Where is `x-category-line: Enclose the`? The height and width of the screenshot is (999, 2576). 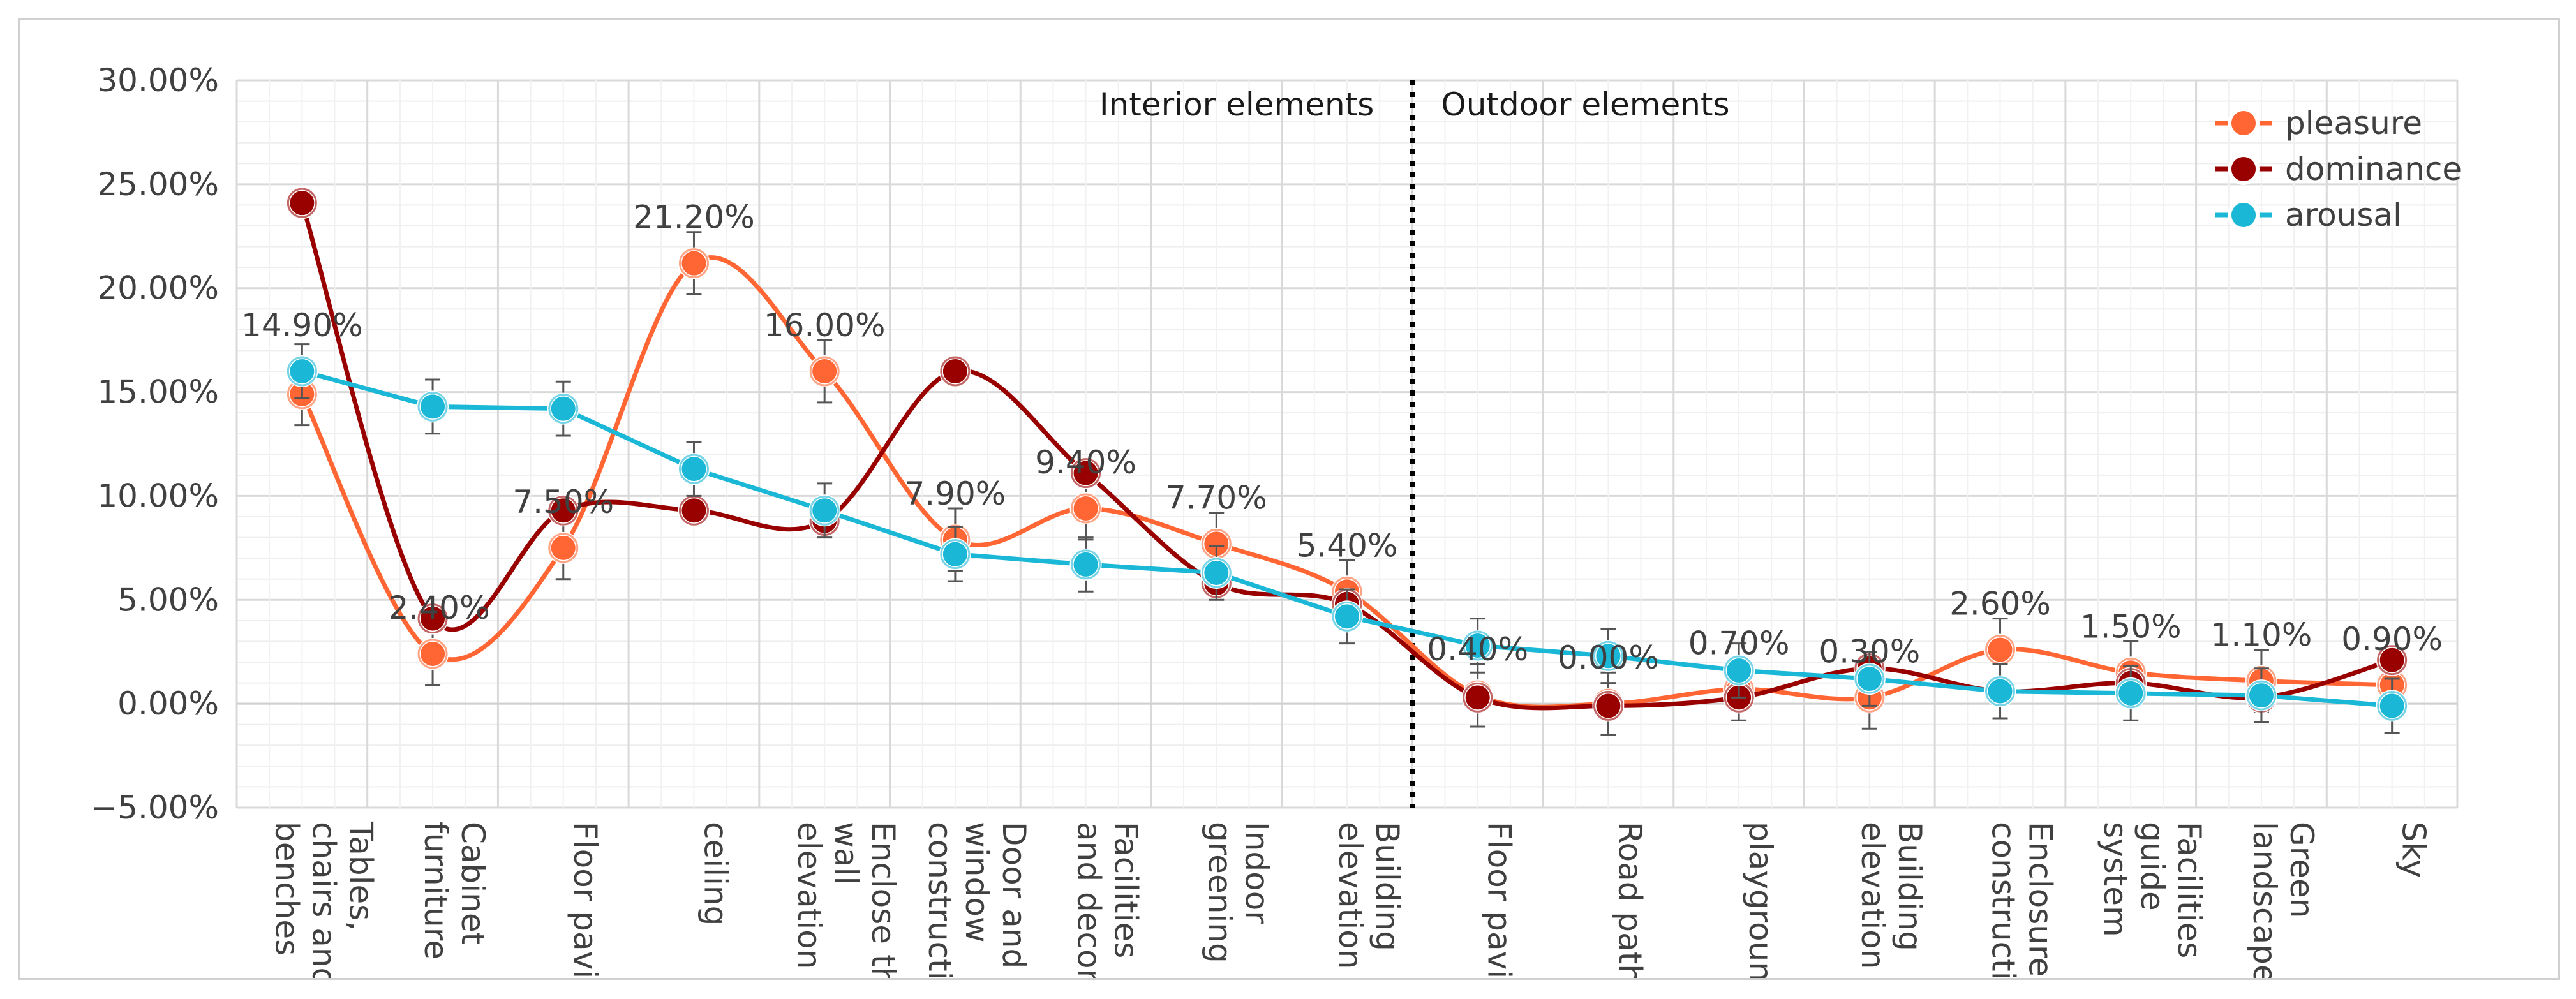
x-category-line: Enclose the is located at coordinates (883, 900).